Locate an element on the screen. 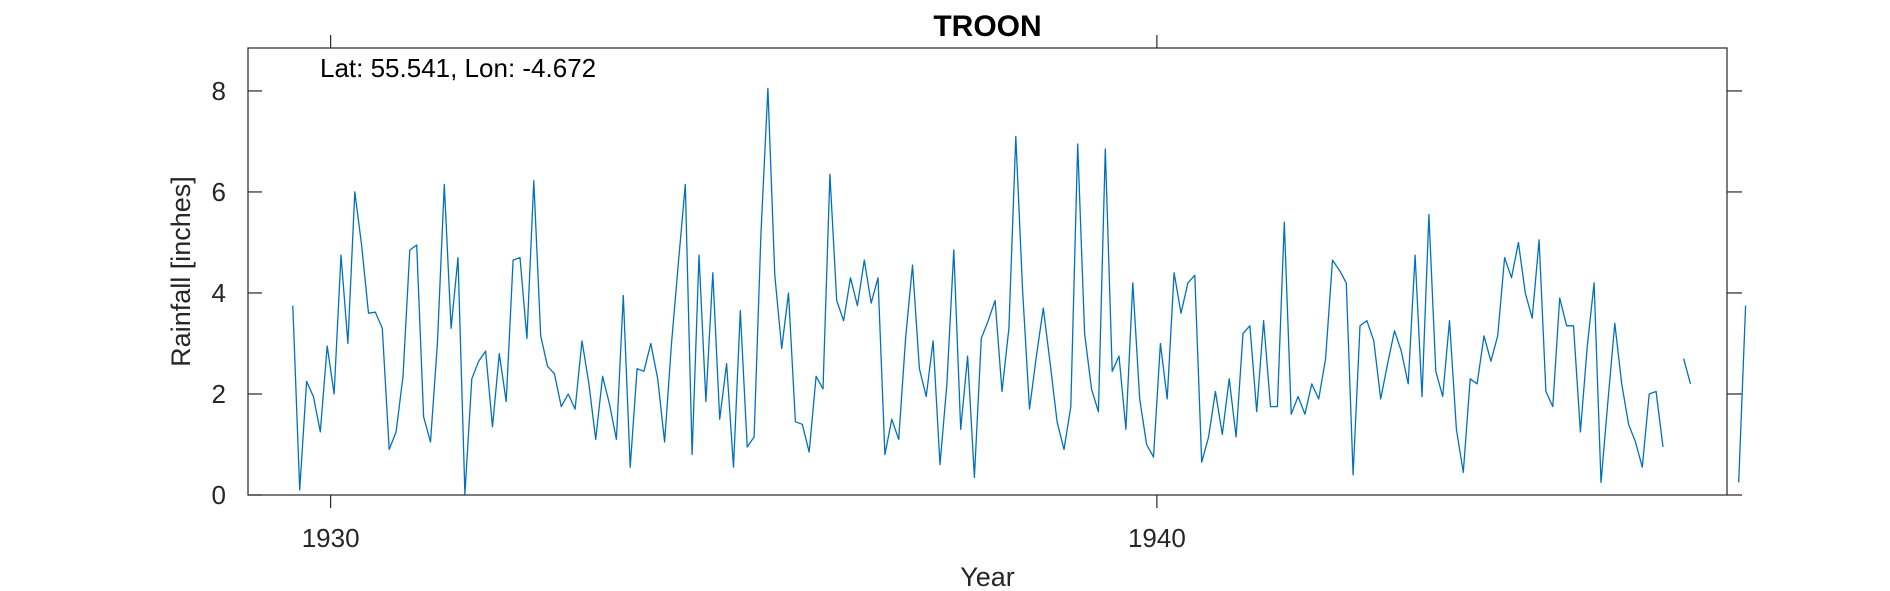  y-tick-label: 4 is located at coordinates (219, 293).